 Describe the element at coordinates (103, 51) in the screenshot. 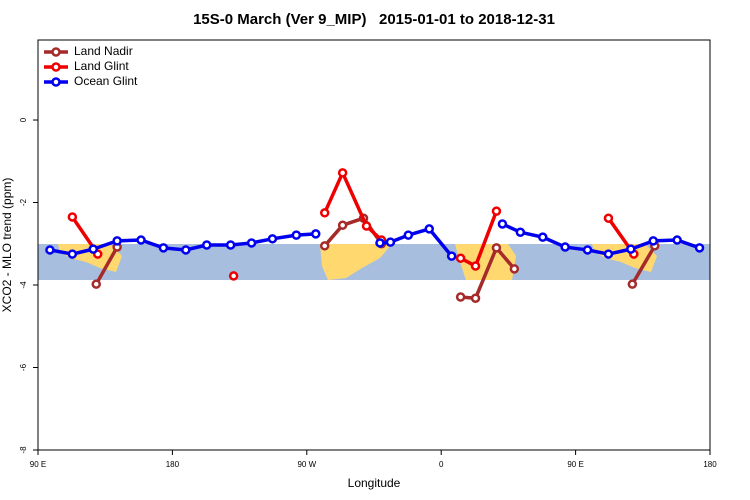

I see `legend-label: Land Nadir` at that location.